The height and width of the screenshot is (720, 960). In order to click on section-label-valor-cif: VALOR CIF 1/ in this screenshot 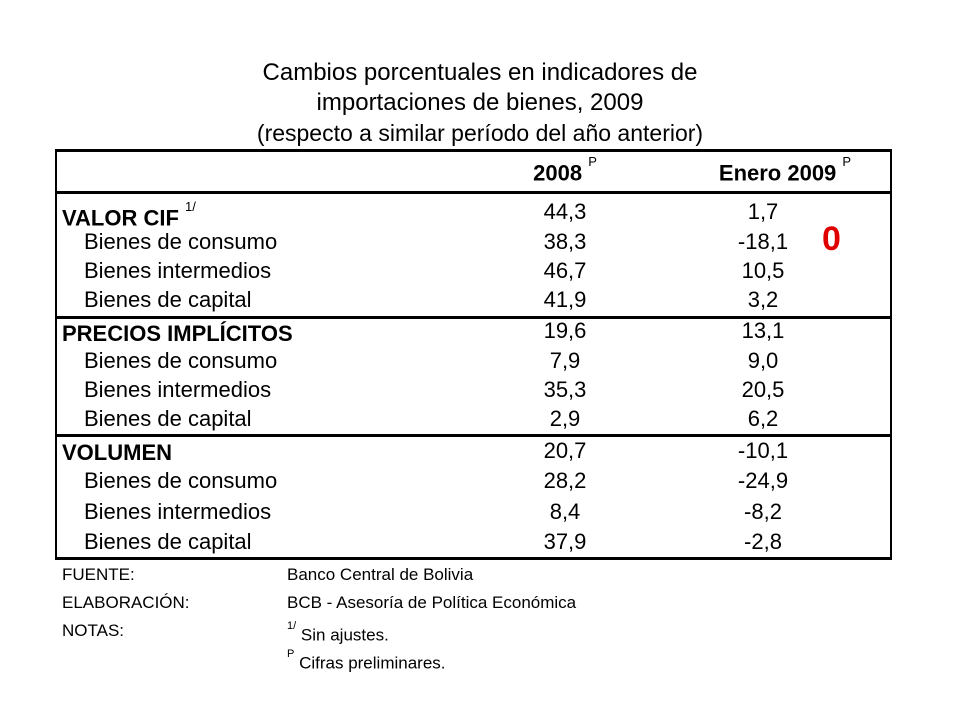, I will do `click(129, 214)`.